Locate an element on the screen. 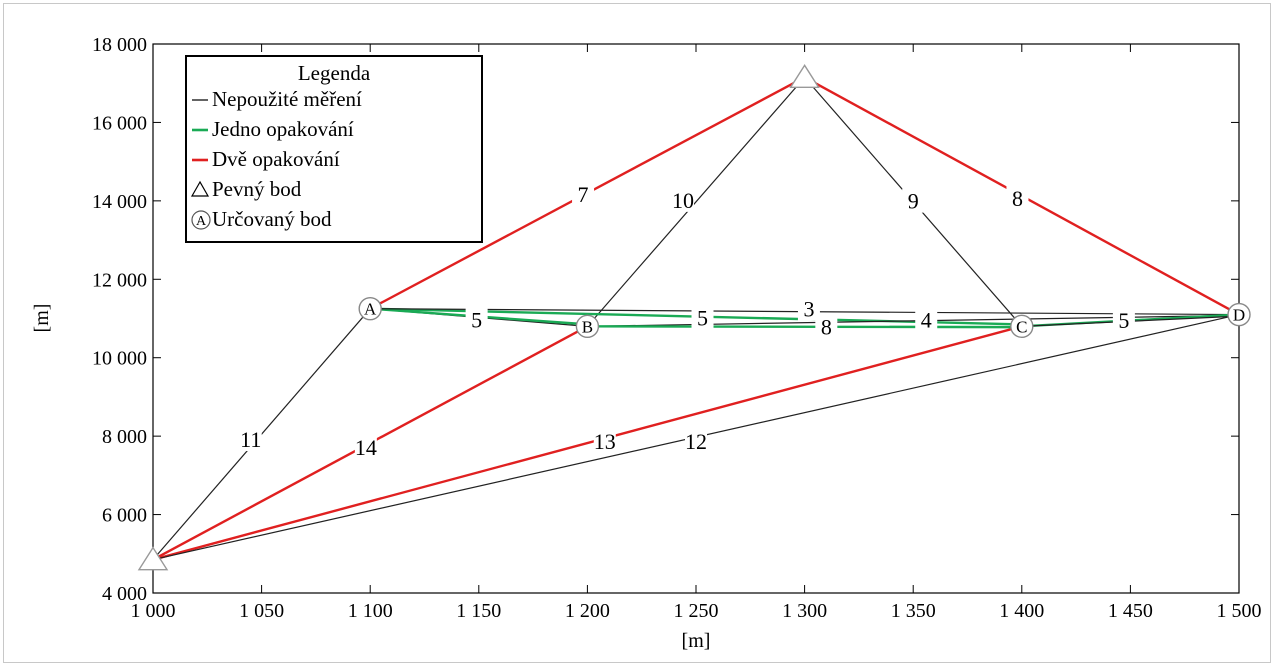 The height and width of the screenshot is (668, 1276). determined-point-label: B is located at coordinates (587, 326).